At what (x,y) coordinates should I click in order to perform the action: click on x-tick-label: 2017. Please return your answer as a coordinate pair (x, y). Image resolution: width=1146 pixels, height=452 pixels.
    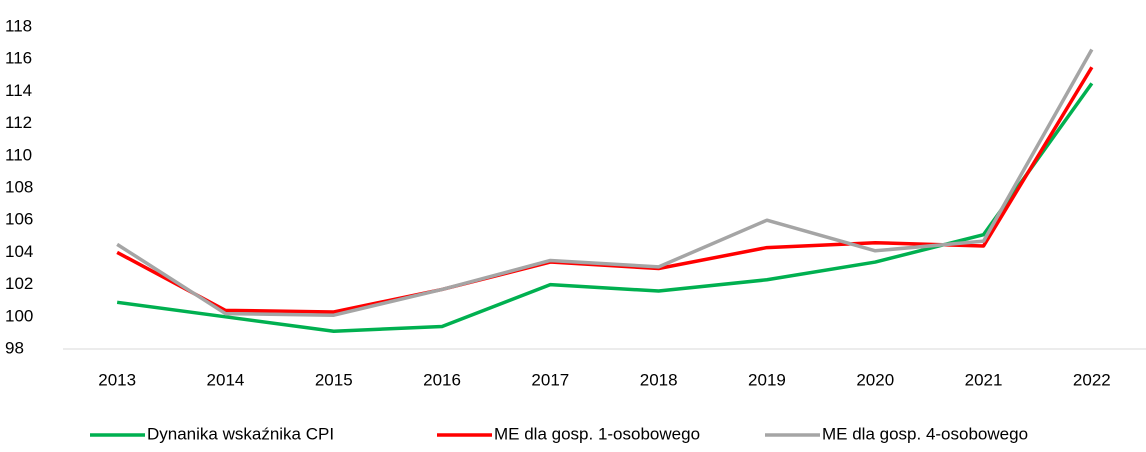
    Looking at the image, I should click on (550, 379).